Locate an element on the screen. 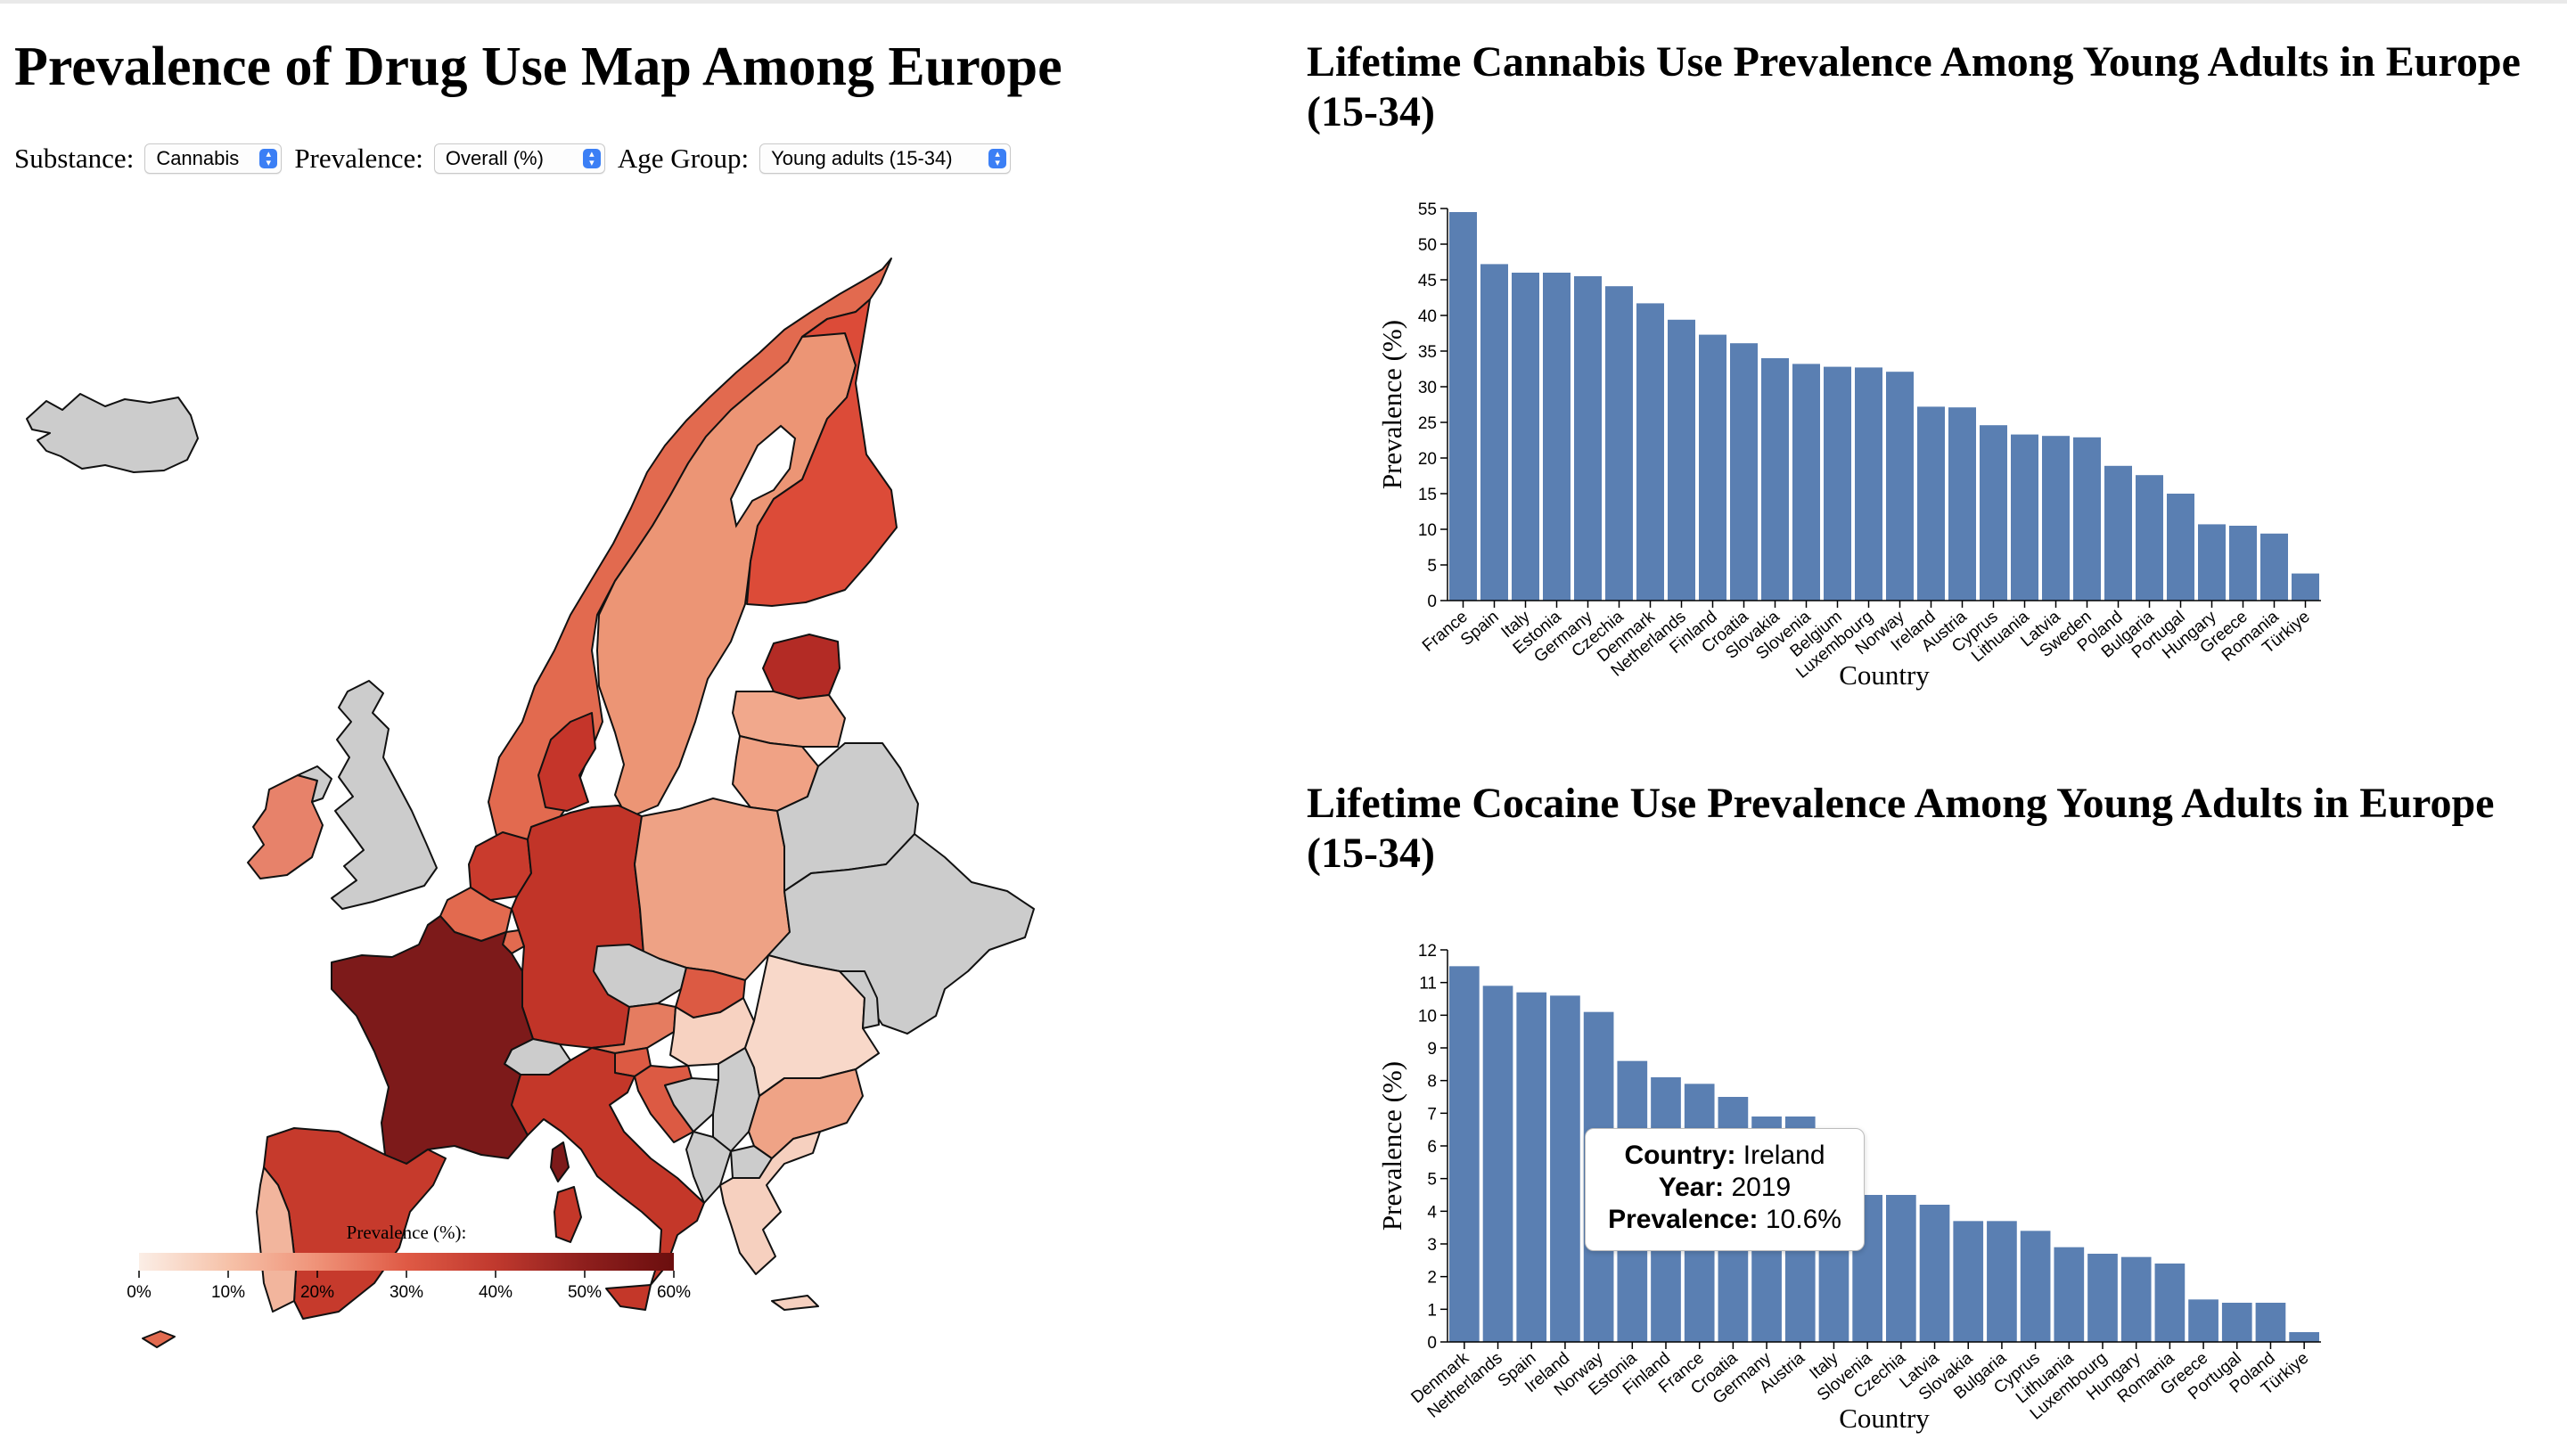  y-axis-title: Prevalence (%) is located at coordinates (1391, 405).